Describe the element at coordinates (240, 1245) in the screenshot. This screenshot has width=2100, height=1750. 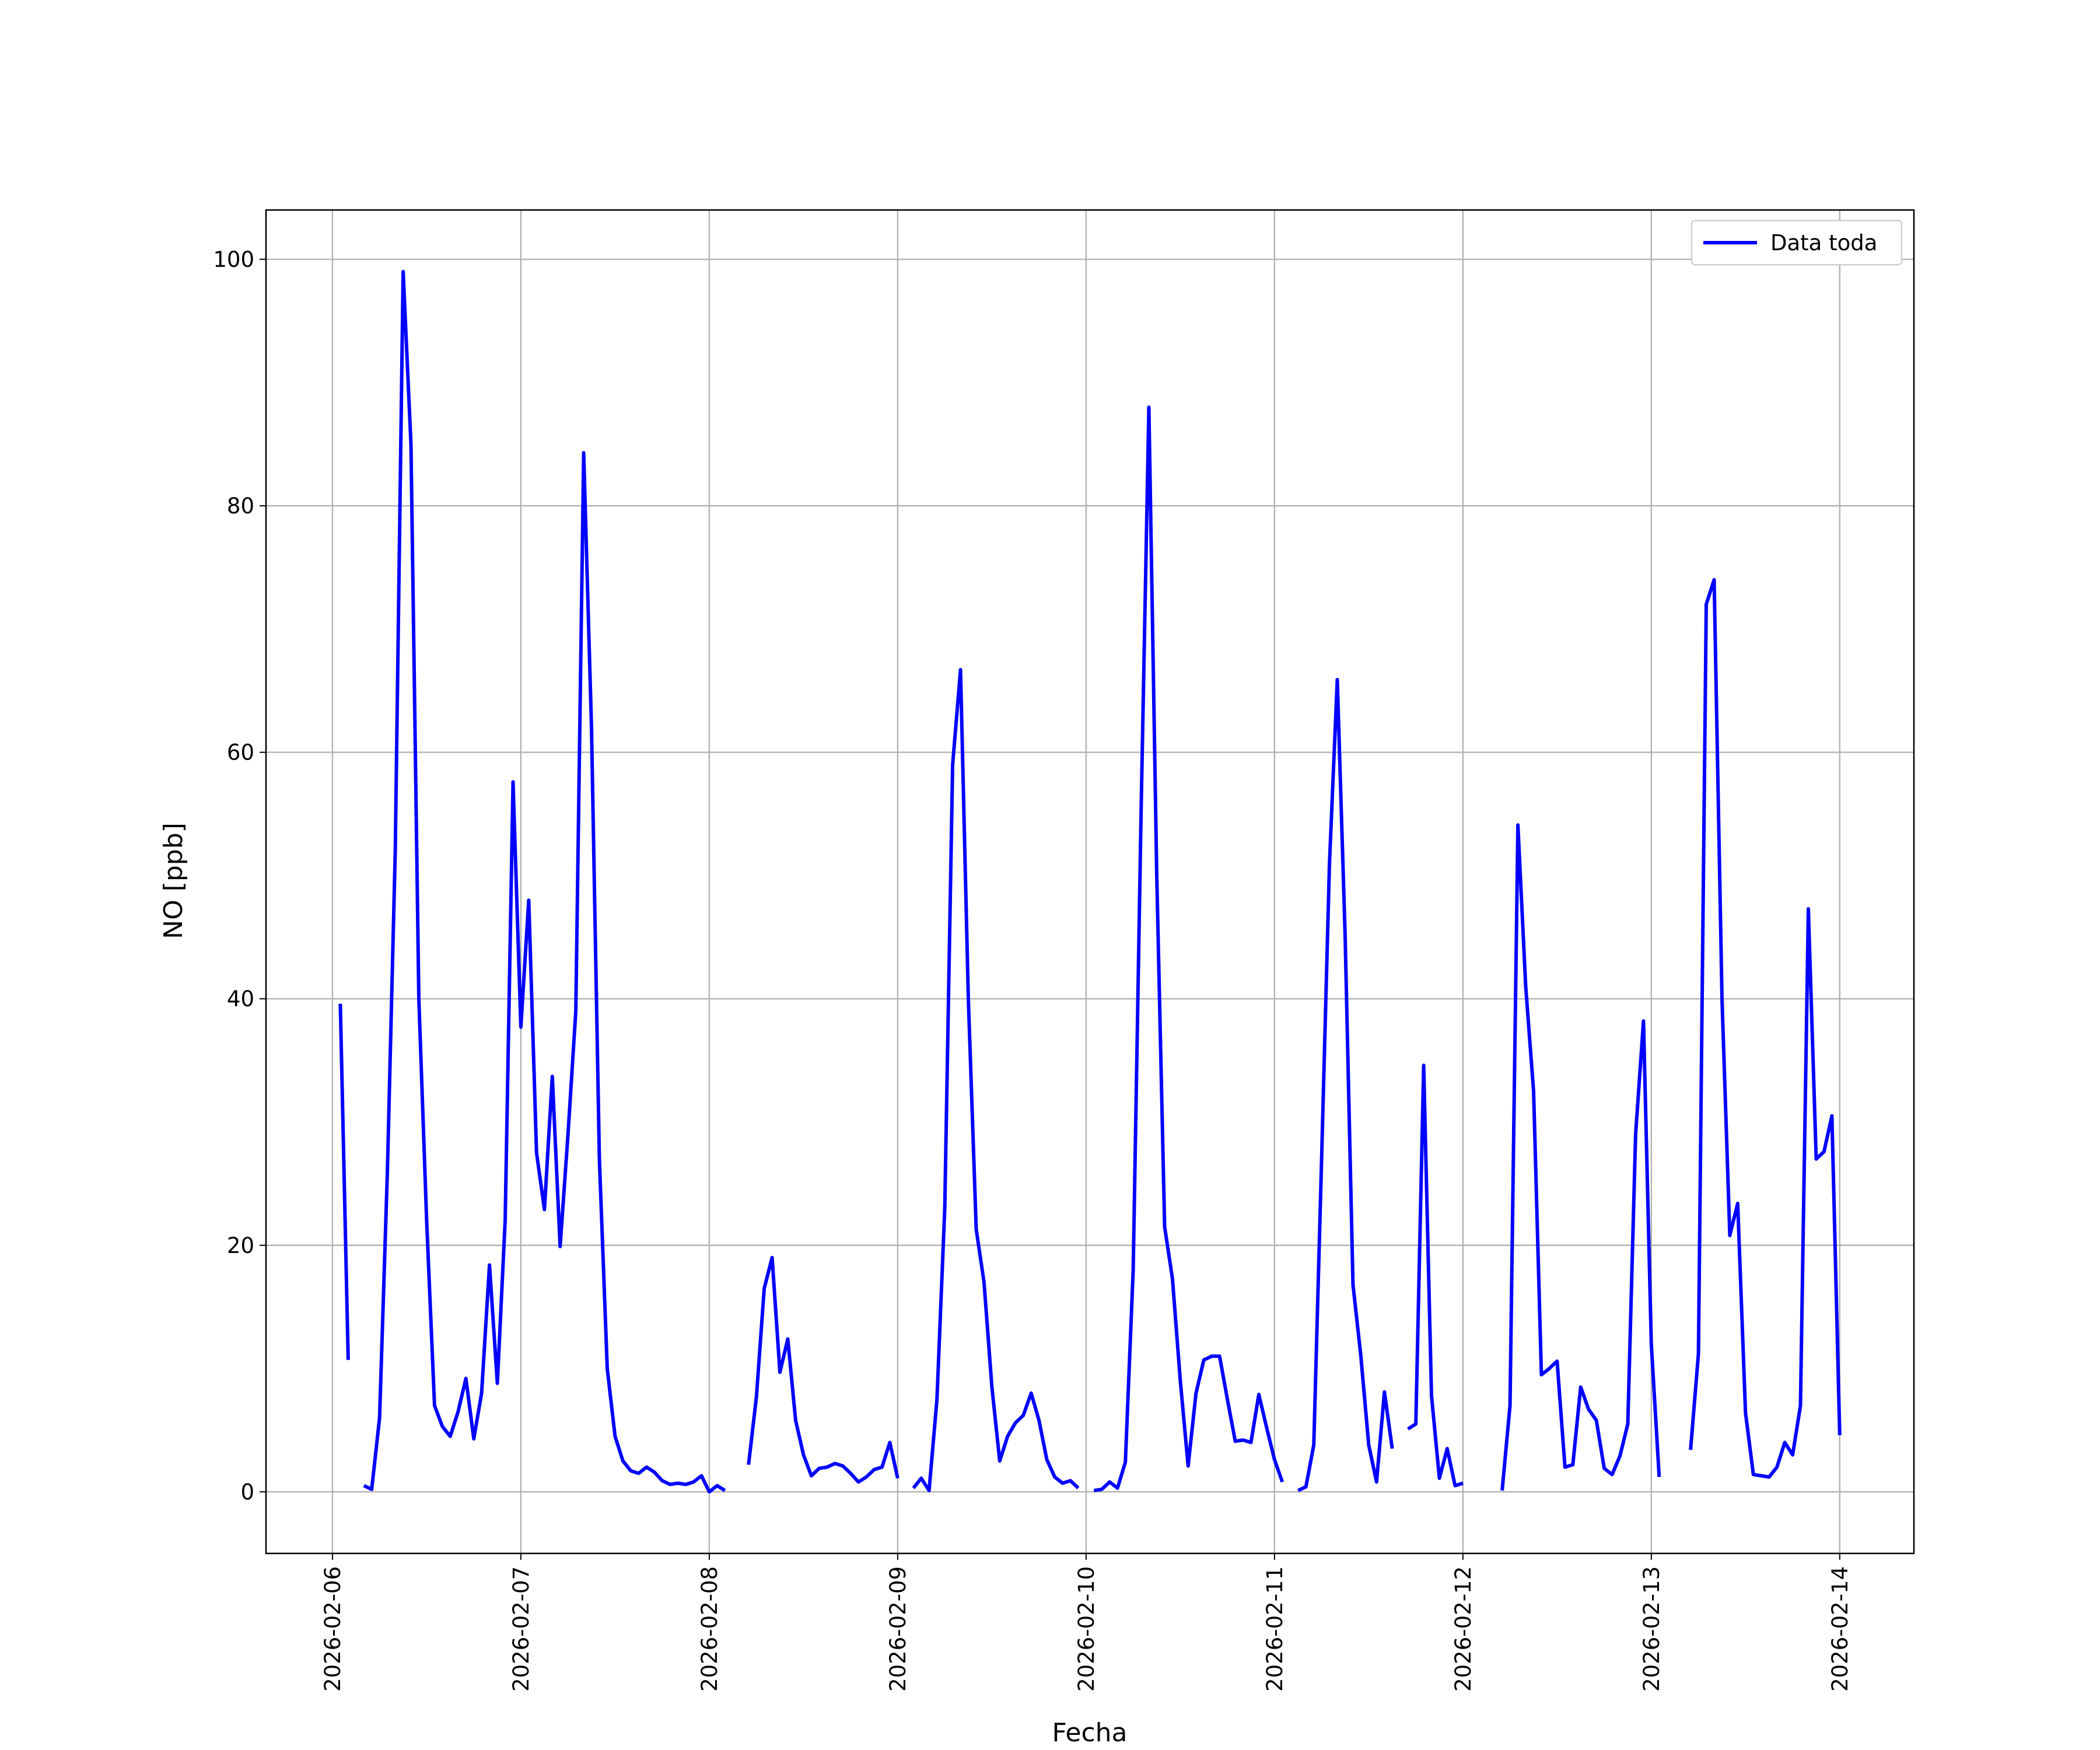
I see `y-tick-label: 20` at that location.